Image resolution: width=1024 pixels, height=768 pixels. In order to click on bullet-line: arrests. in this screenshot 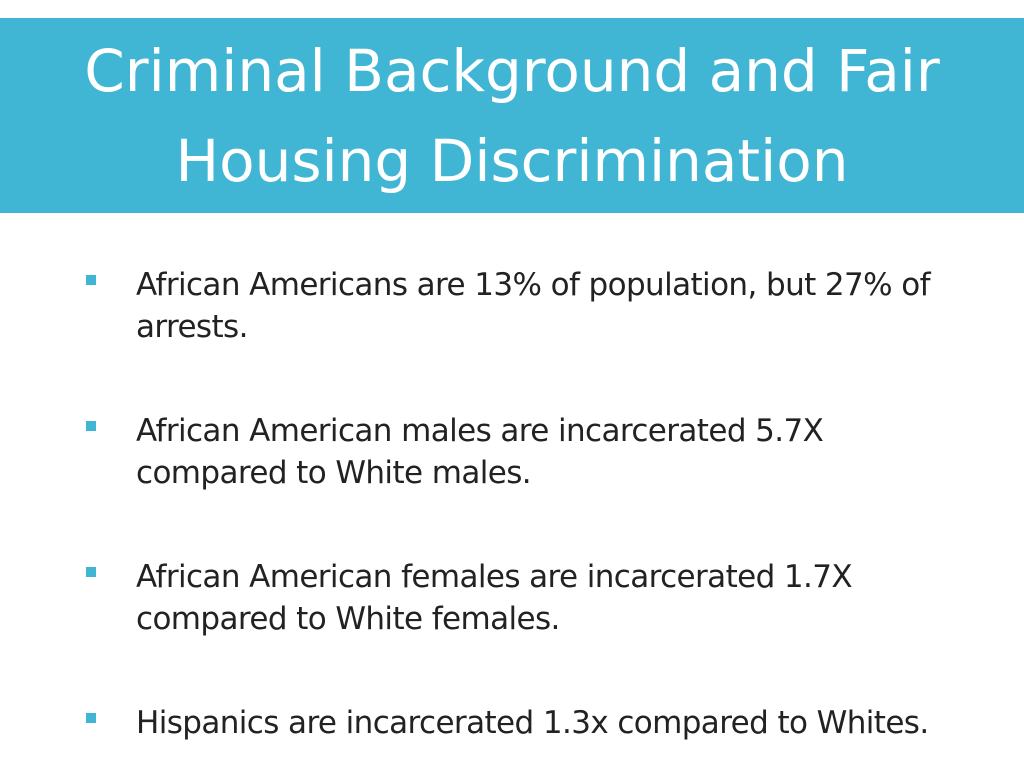, I will do `click(192, 327)`.